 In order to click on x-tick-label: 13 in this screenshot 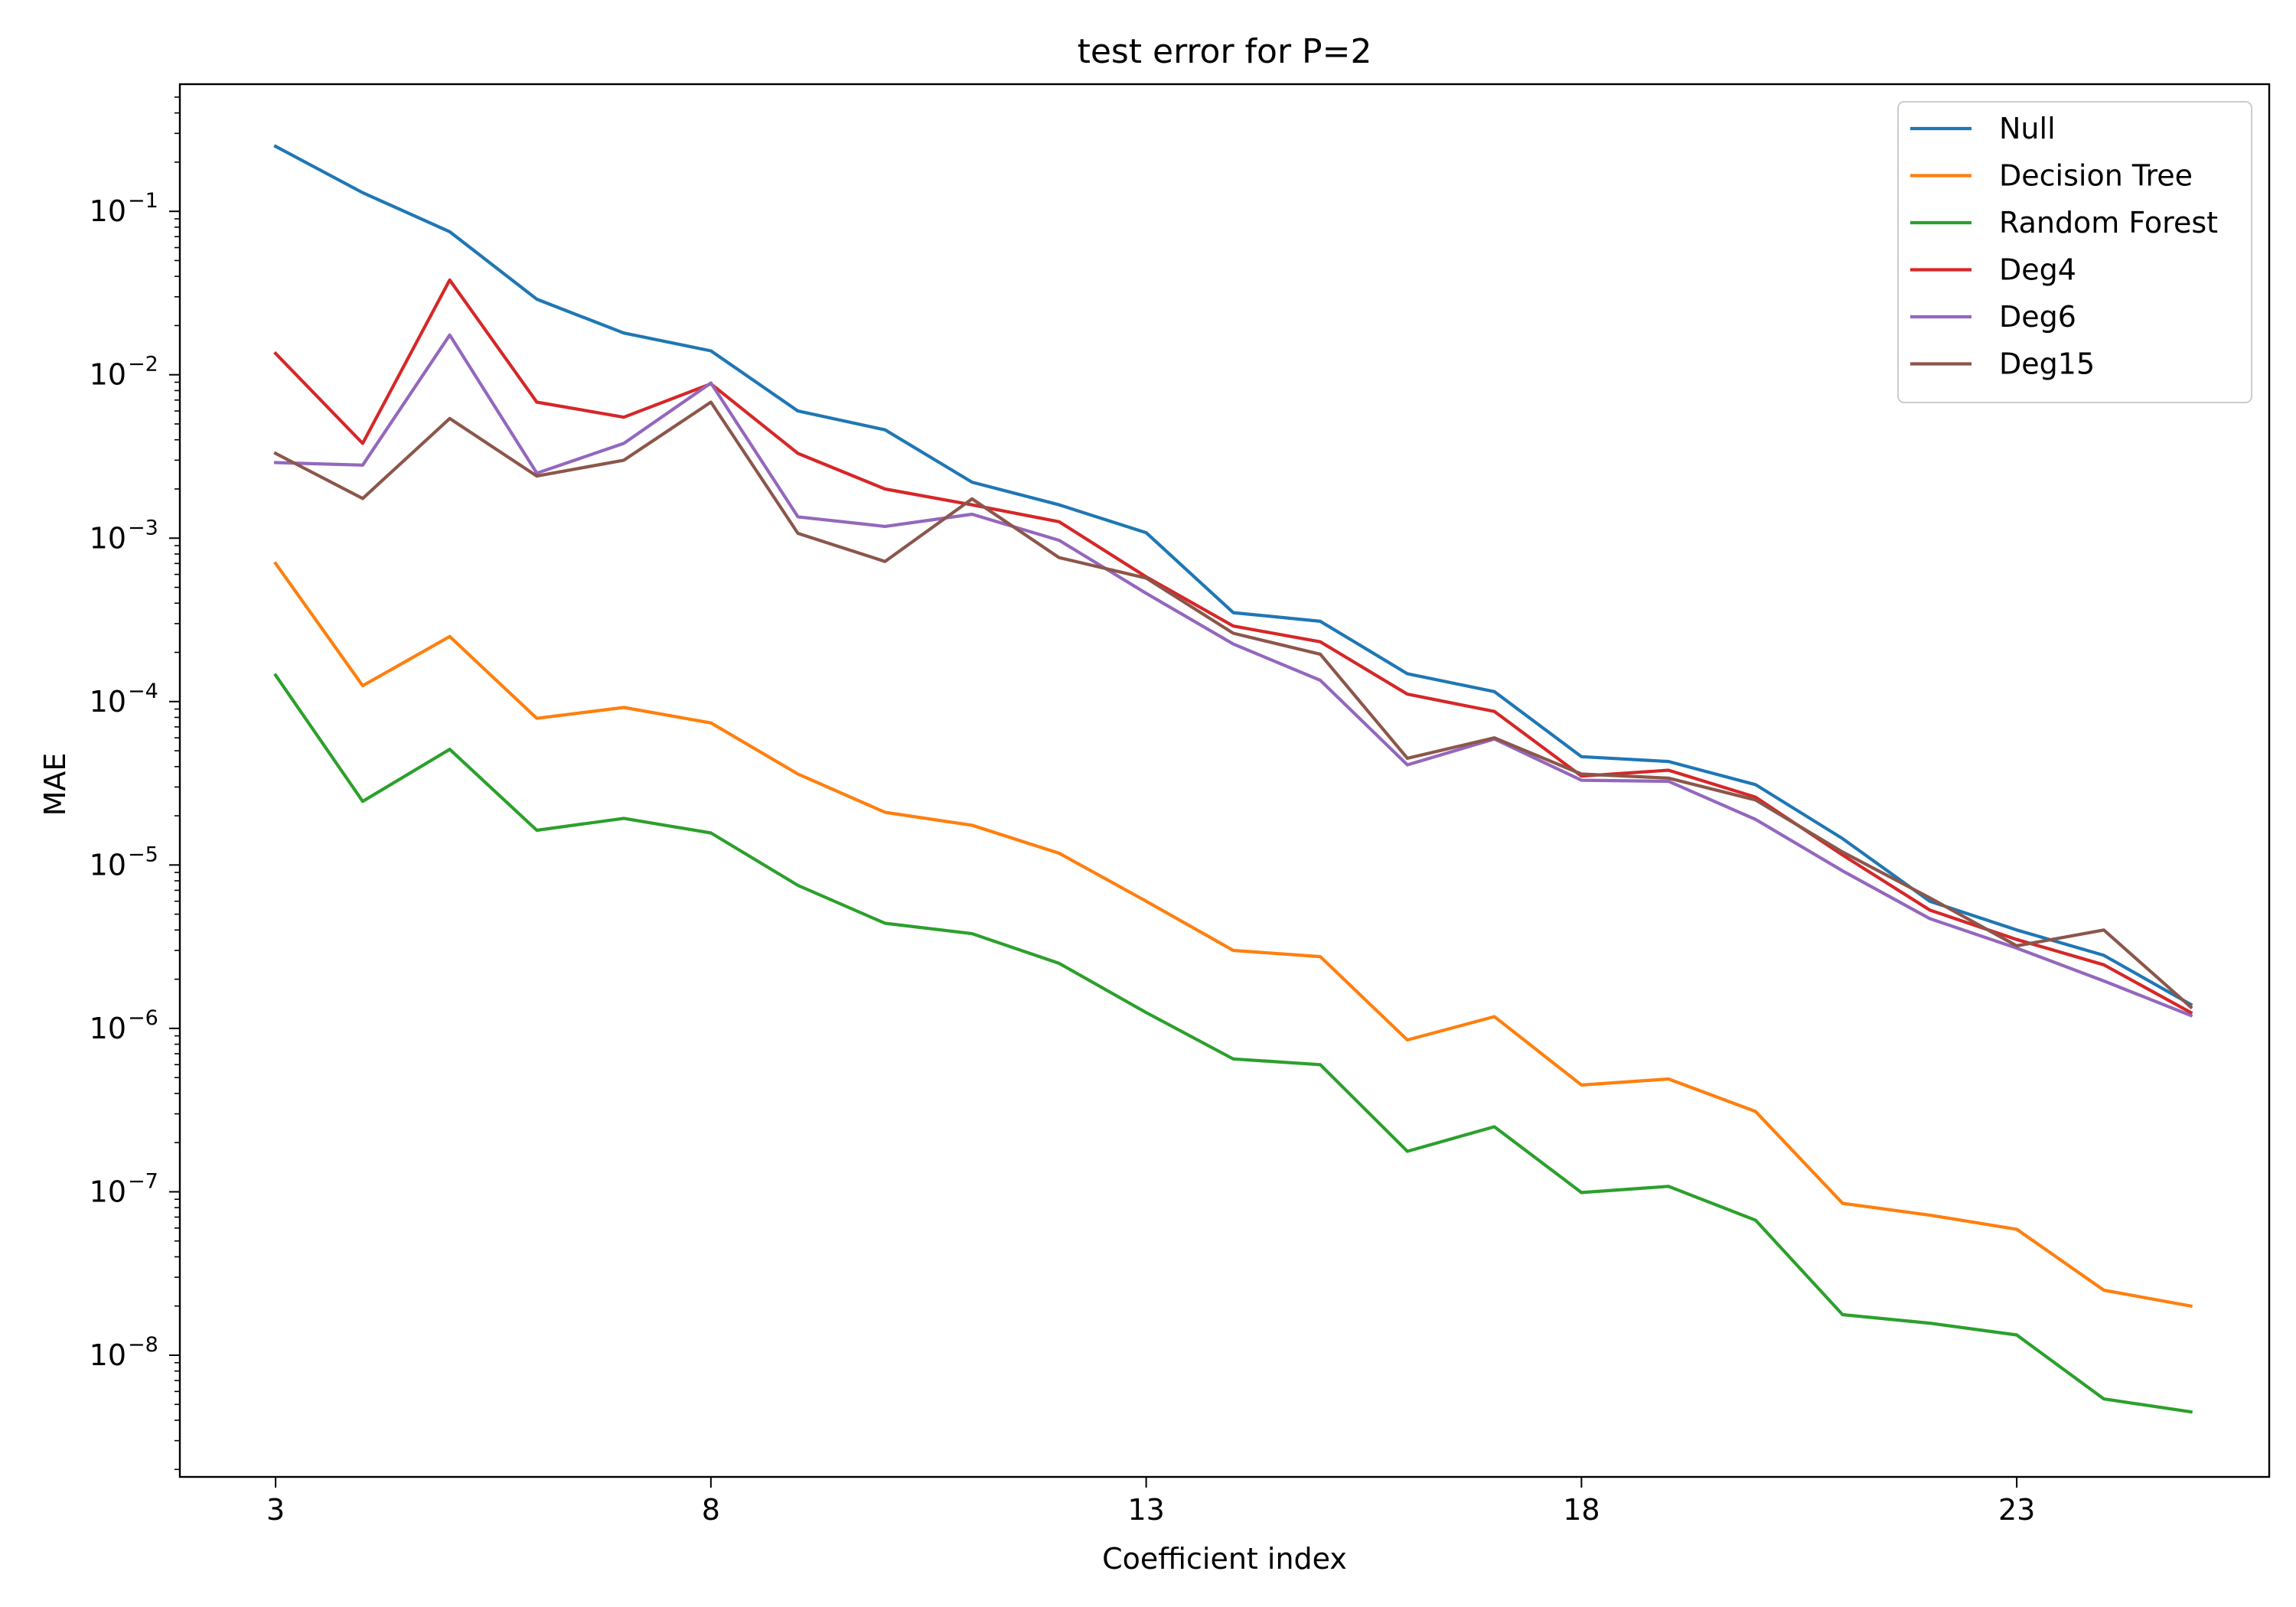, I will do `click(1145, 1510)`.